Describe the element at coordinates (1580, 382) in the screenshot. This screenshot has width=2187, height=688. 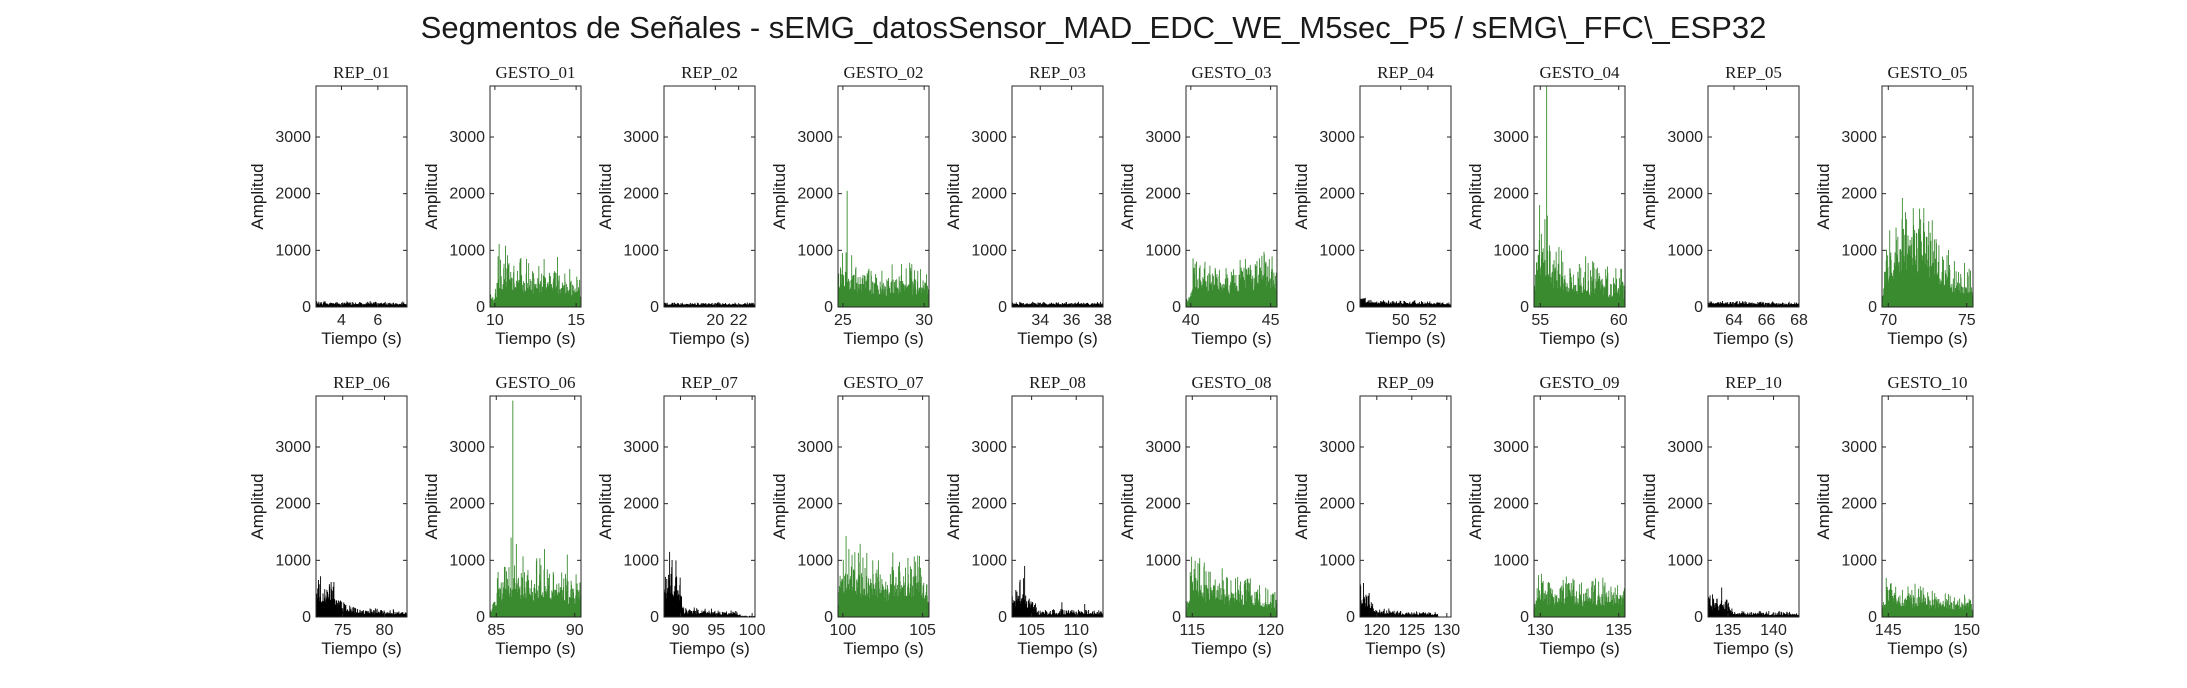
I see `subplot-title: GESTO_09` at that location.